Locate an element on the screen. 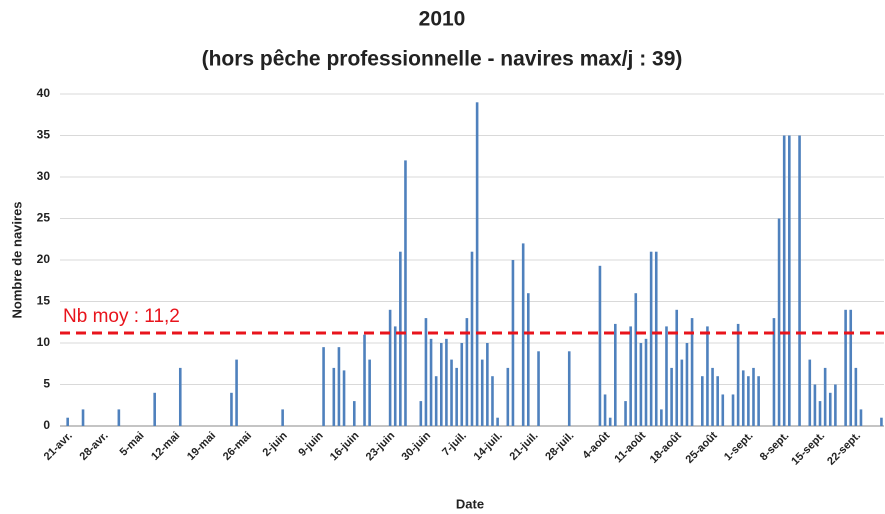  x-tick-label: 5-mai is located at coordinates (132, 444).